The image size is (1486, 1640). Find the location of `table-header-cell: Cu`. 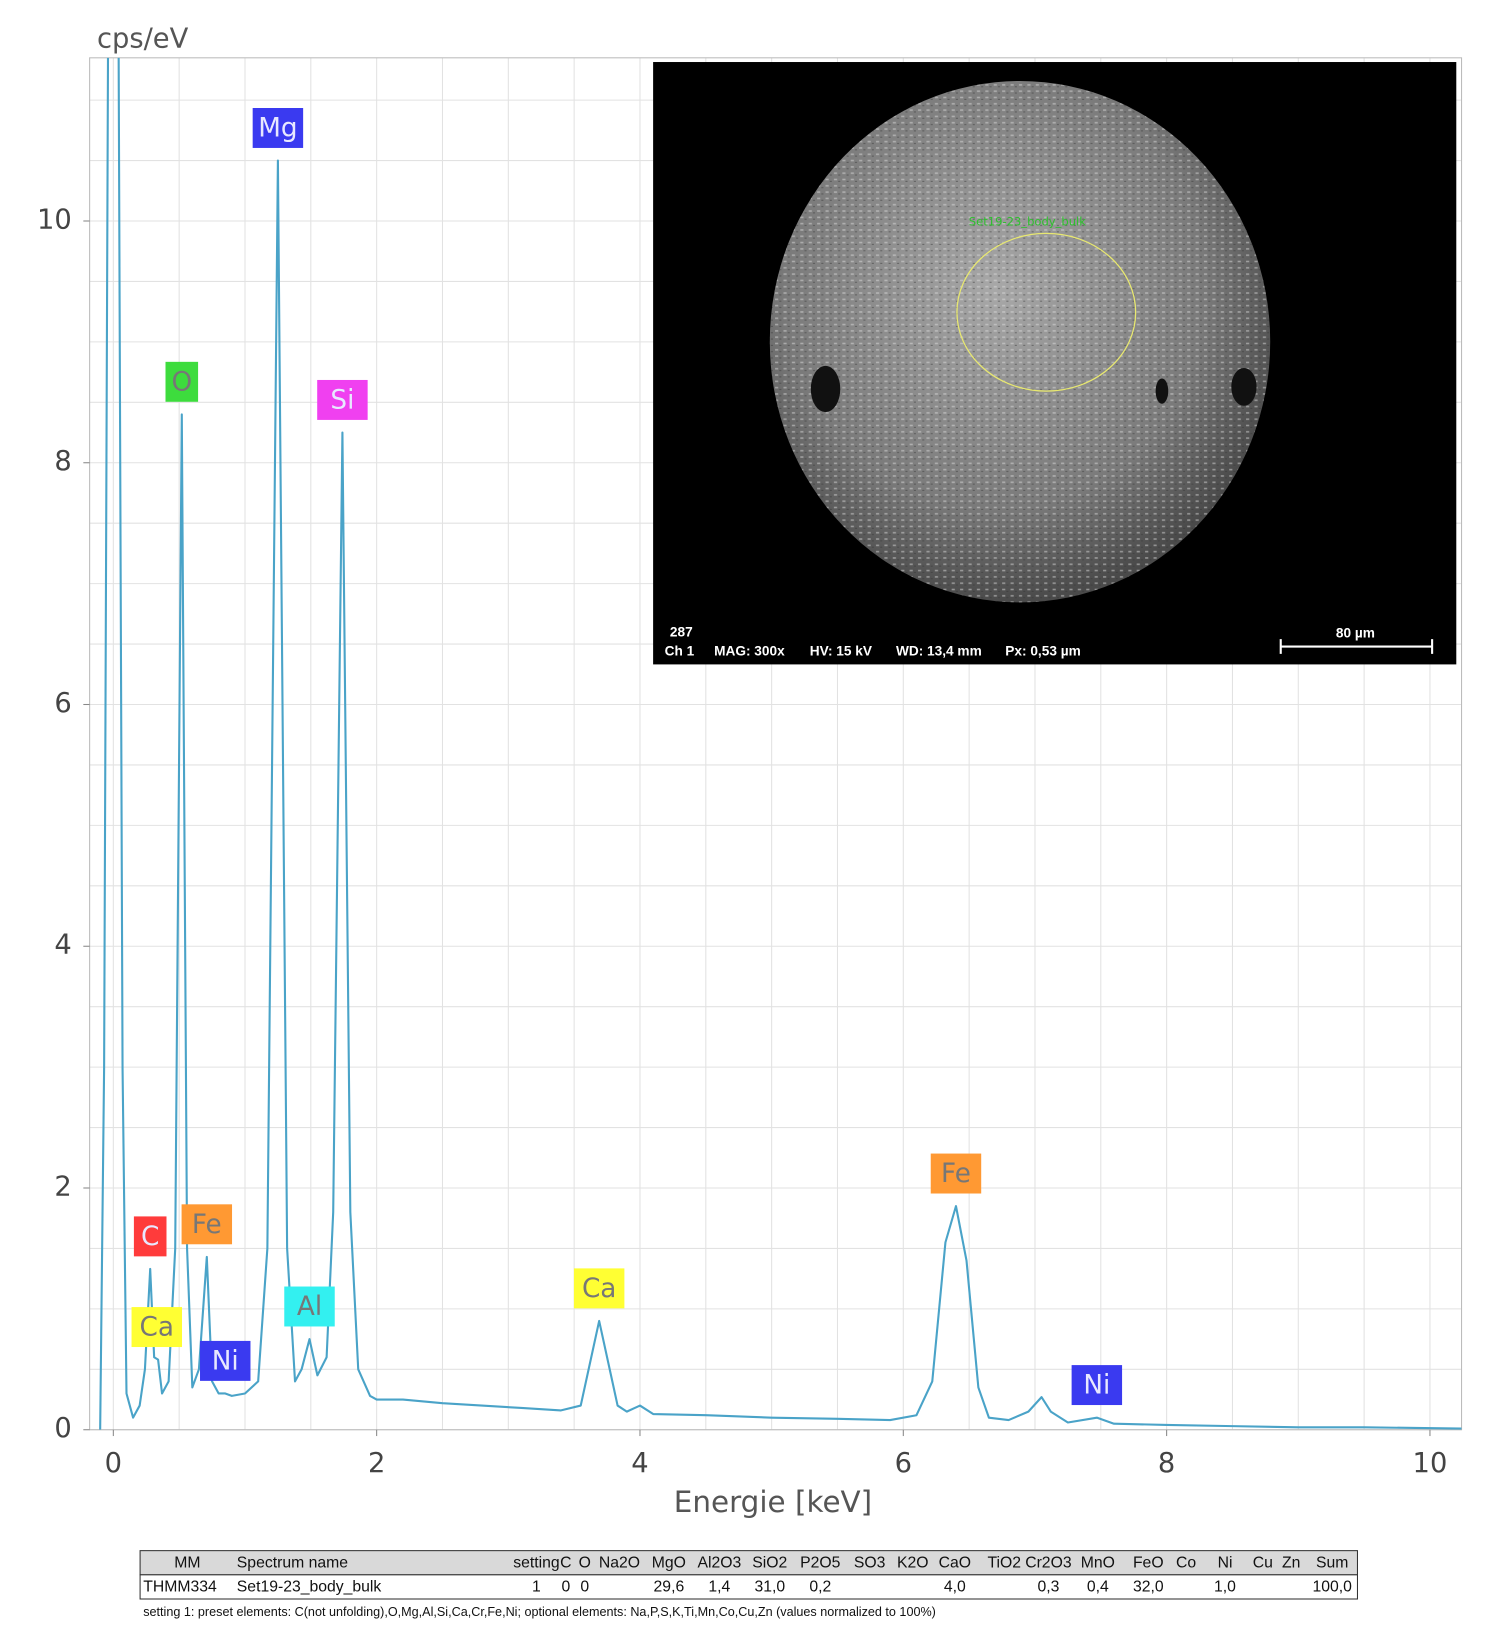

table-header-cell: Cu is located at coordinates (1263, 1562).